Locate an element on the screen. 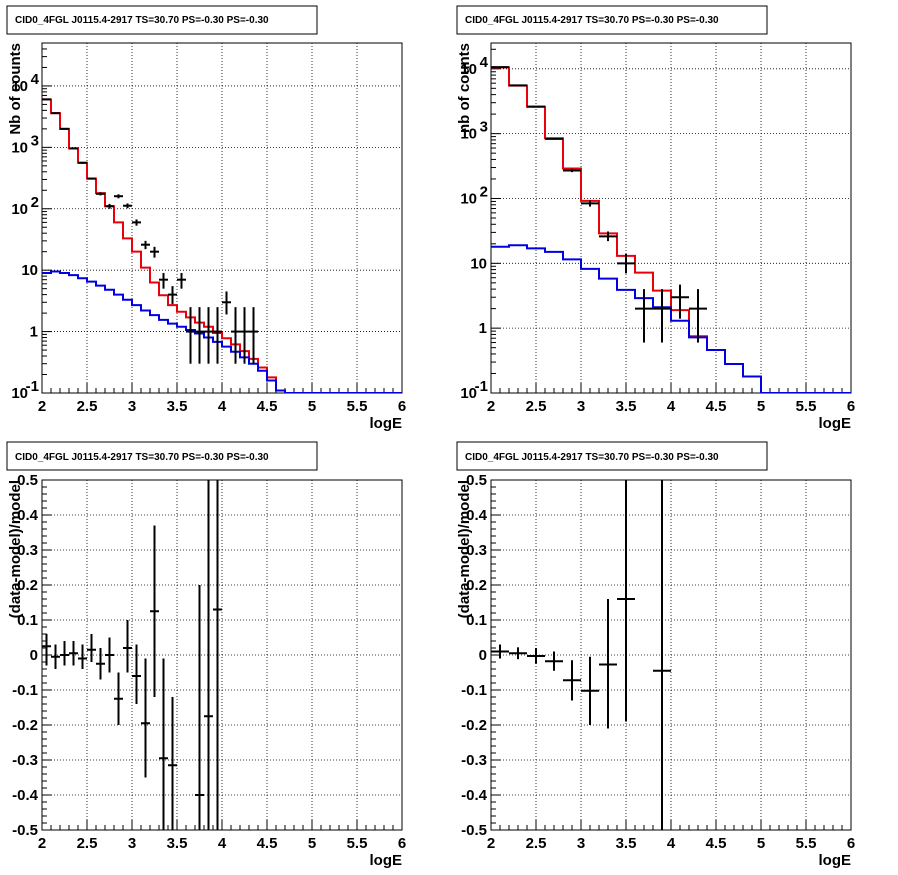  y-tick-exponent: 4 is located at coordinates (35, 79).